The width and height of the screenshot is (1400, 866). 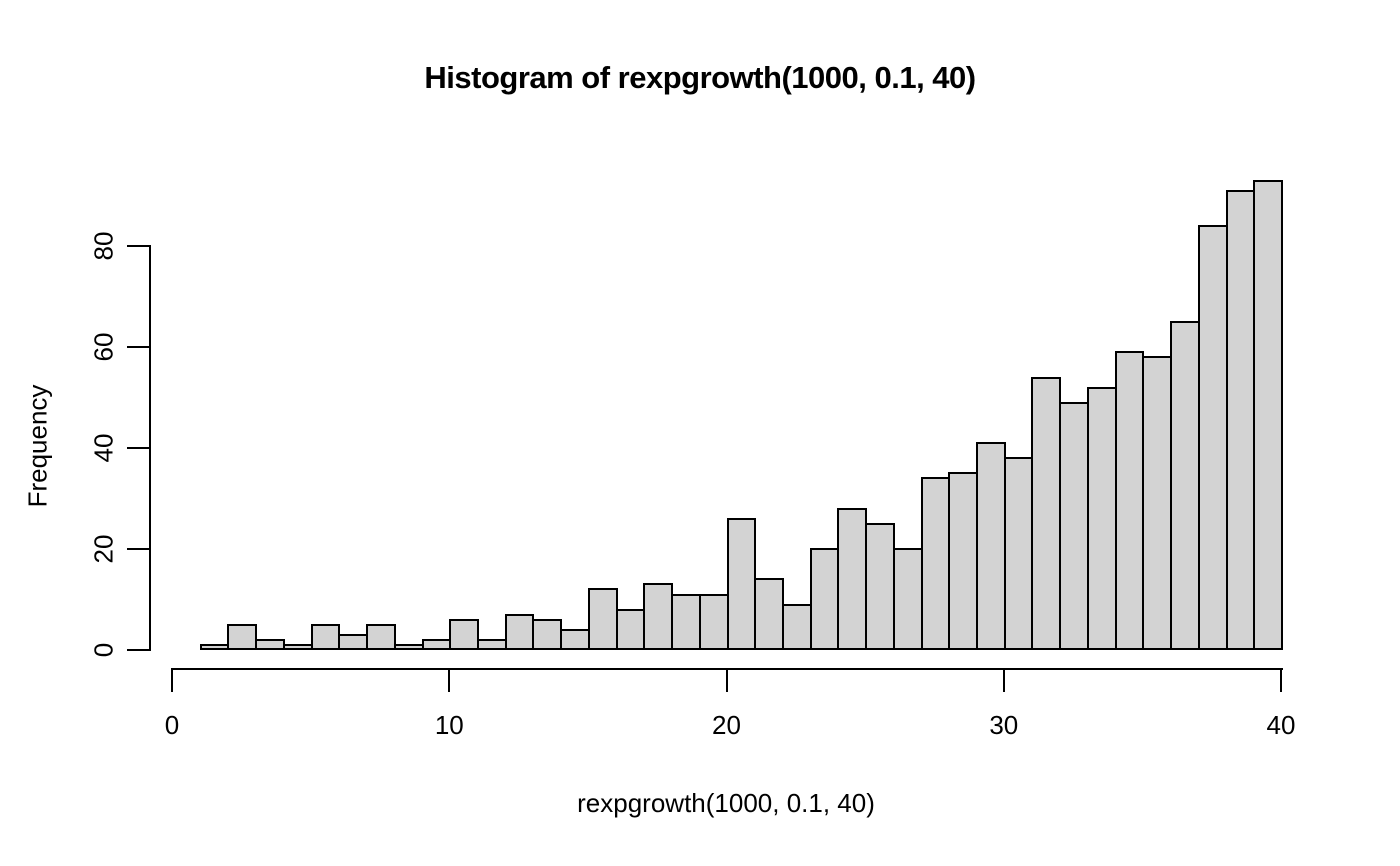 I want to click on y-axis-line, so click(x=150, y=448).